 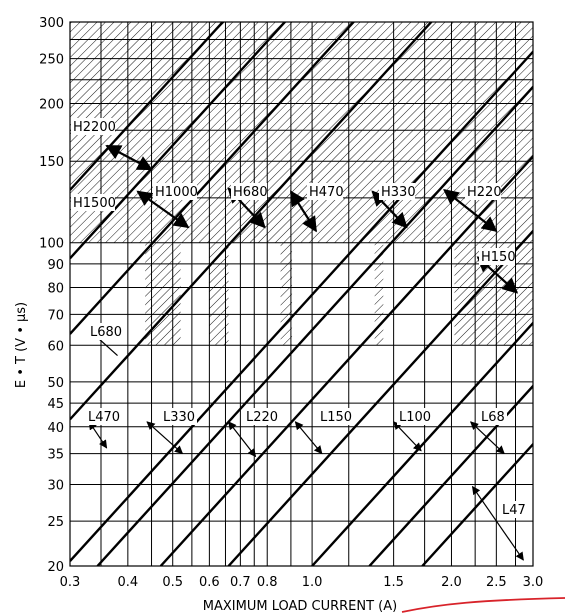 What do you see at coordinates (55, 567) in the screenshot?
I see `y-tick-label: 20` at bounding box center [55, 567].